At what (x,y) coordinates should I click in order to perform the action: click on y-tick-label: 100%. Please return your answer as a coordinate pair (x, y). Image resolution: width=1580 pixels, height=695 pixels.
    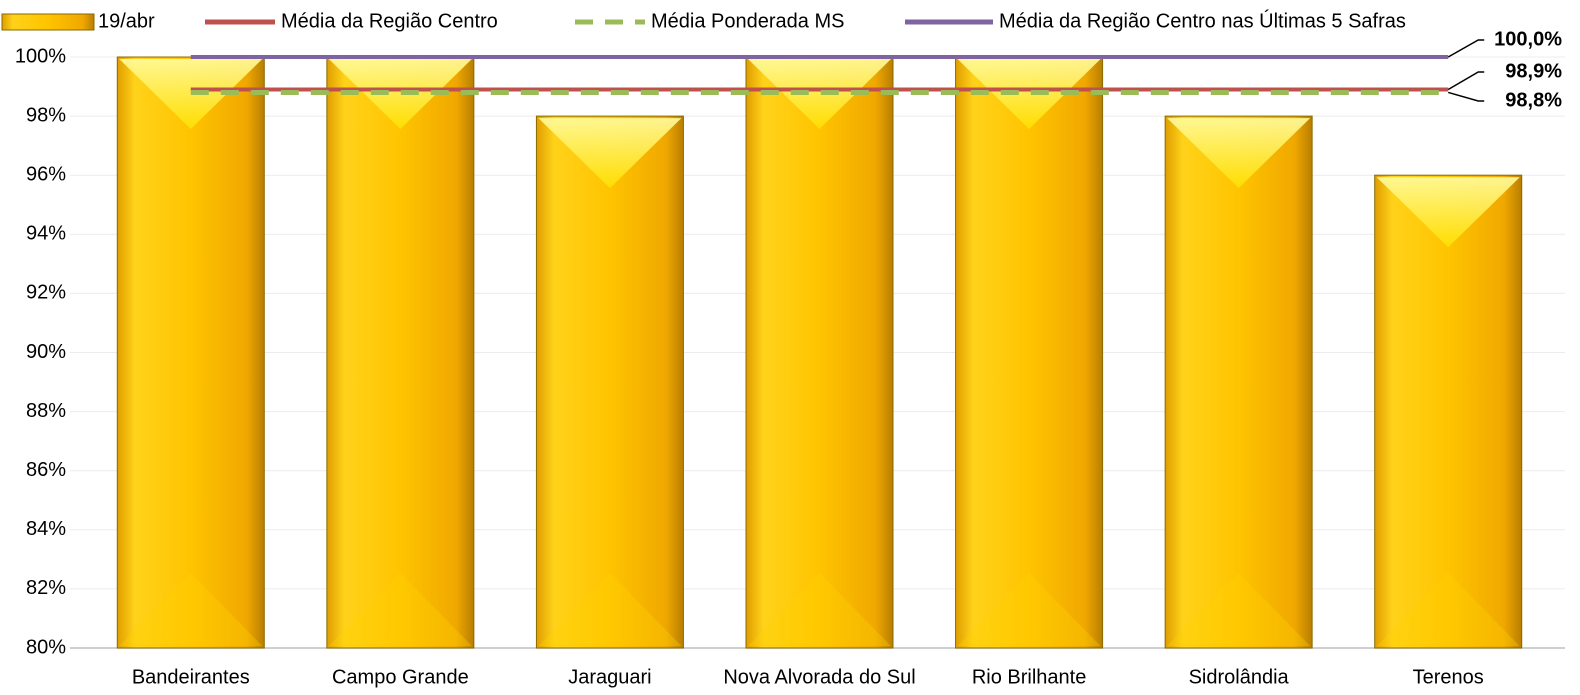
    Looking at the image, I should click on (40, 56).